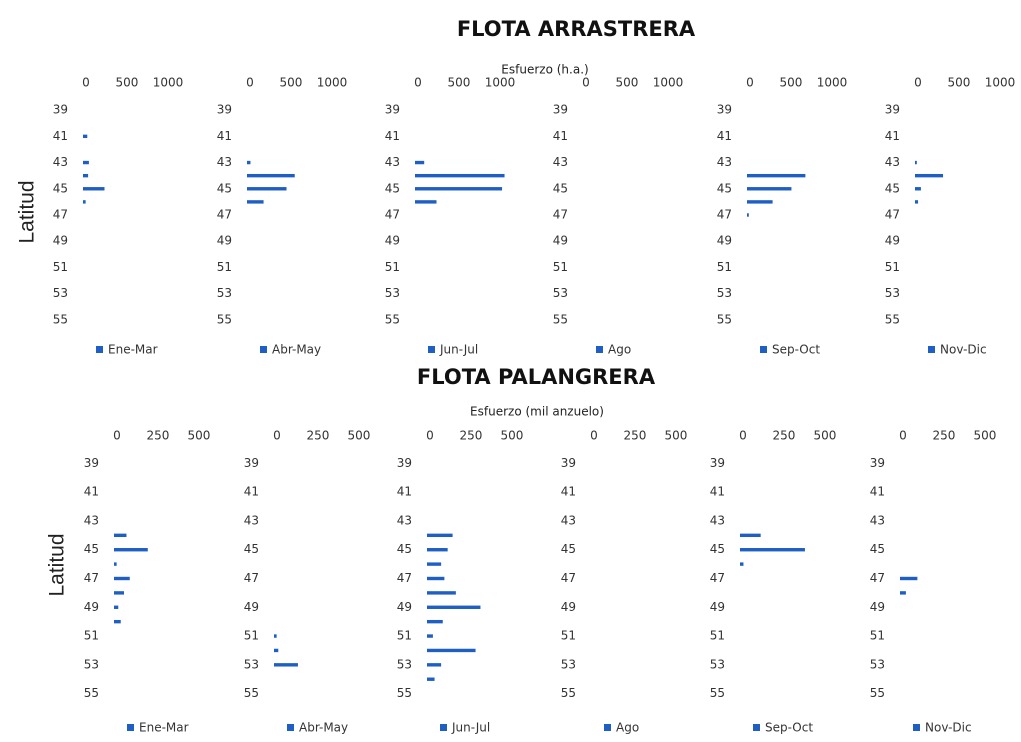  I want to click on x-tick-label: 1000, so click(332, 83).